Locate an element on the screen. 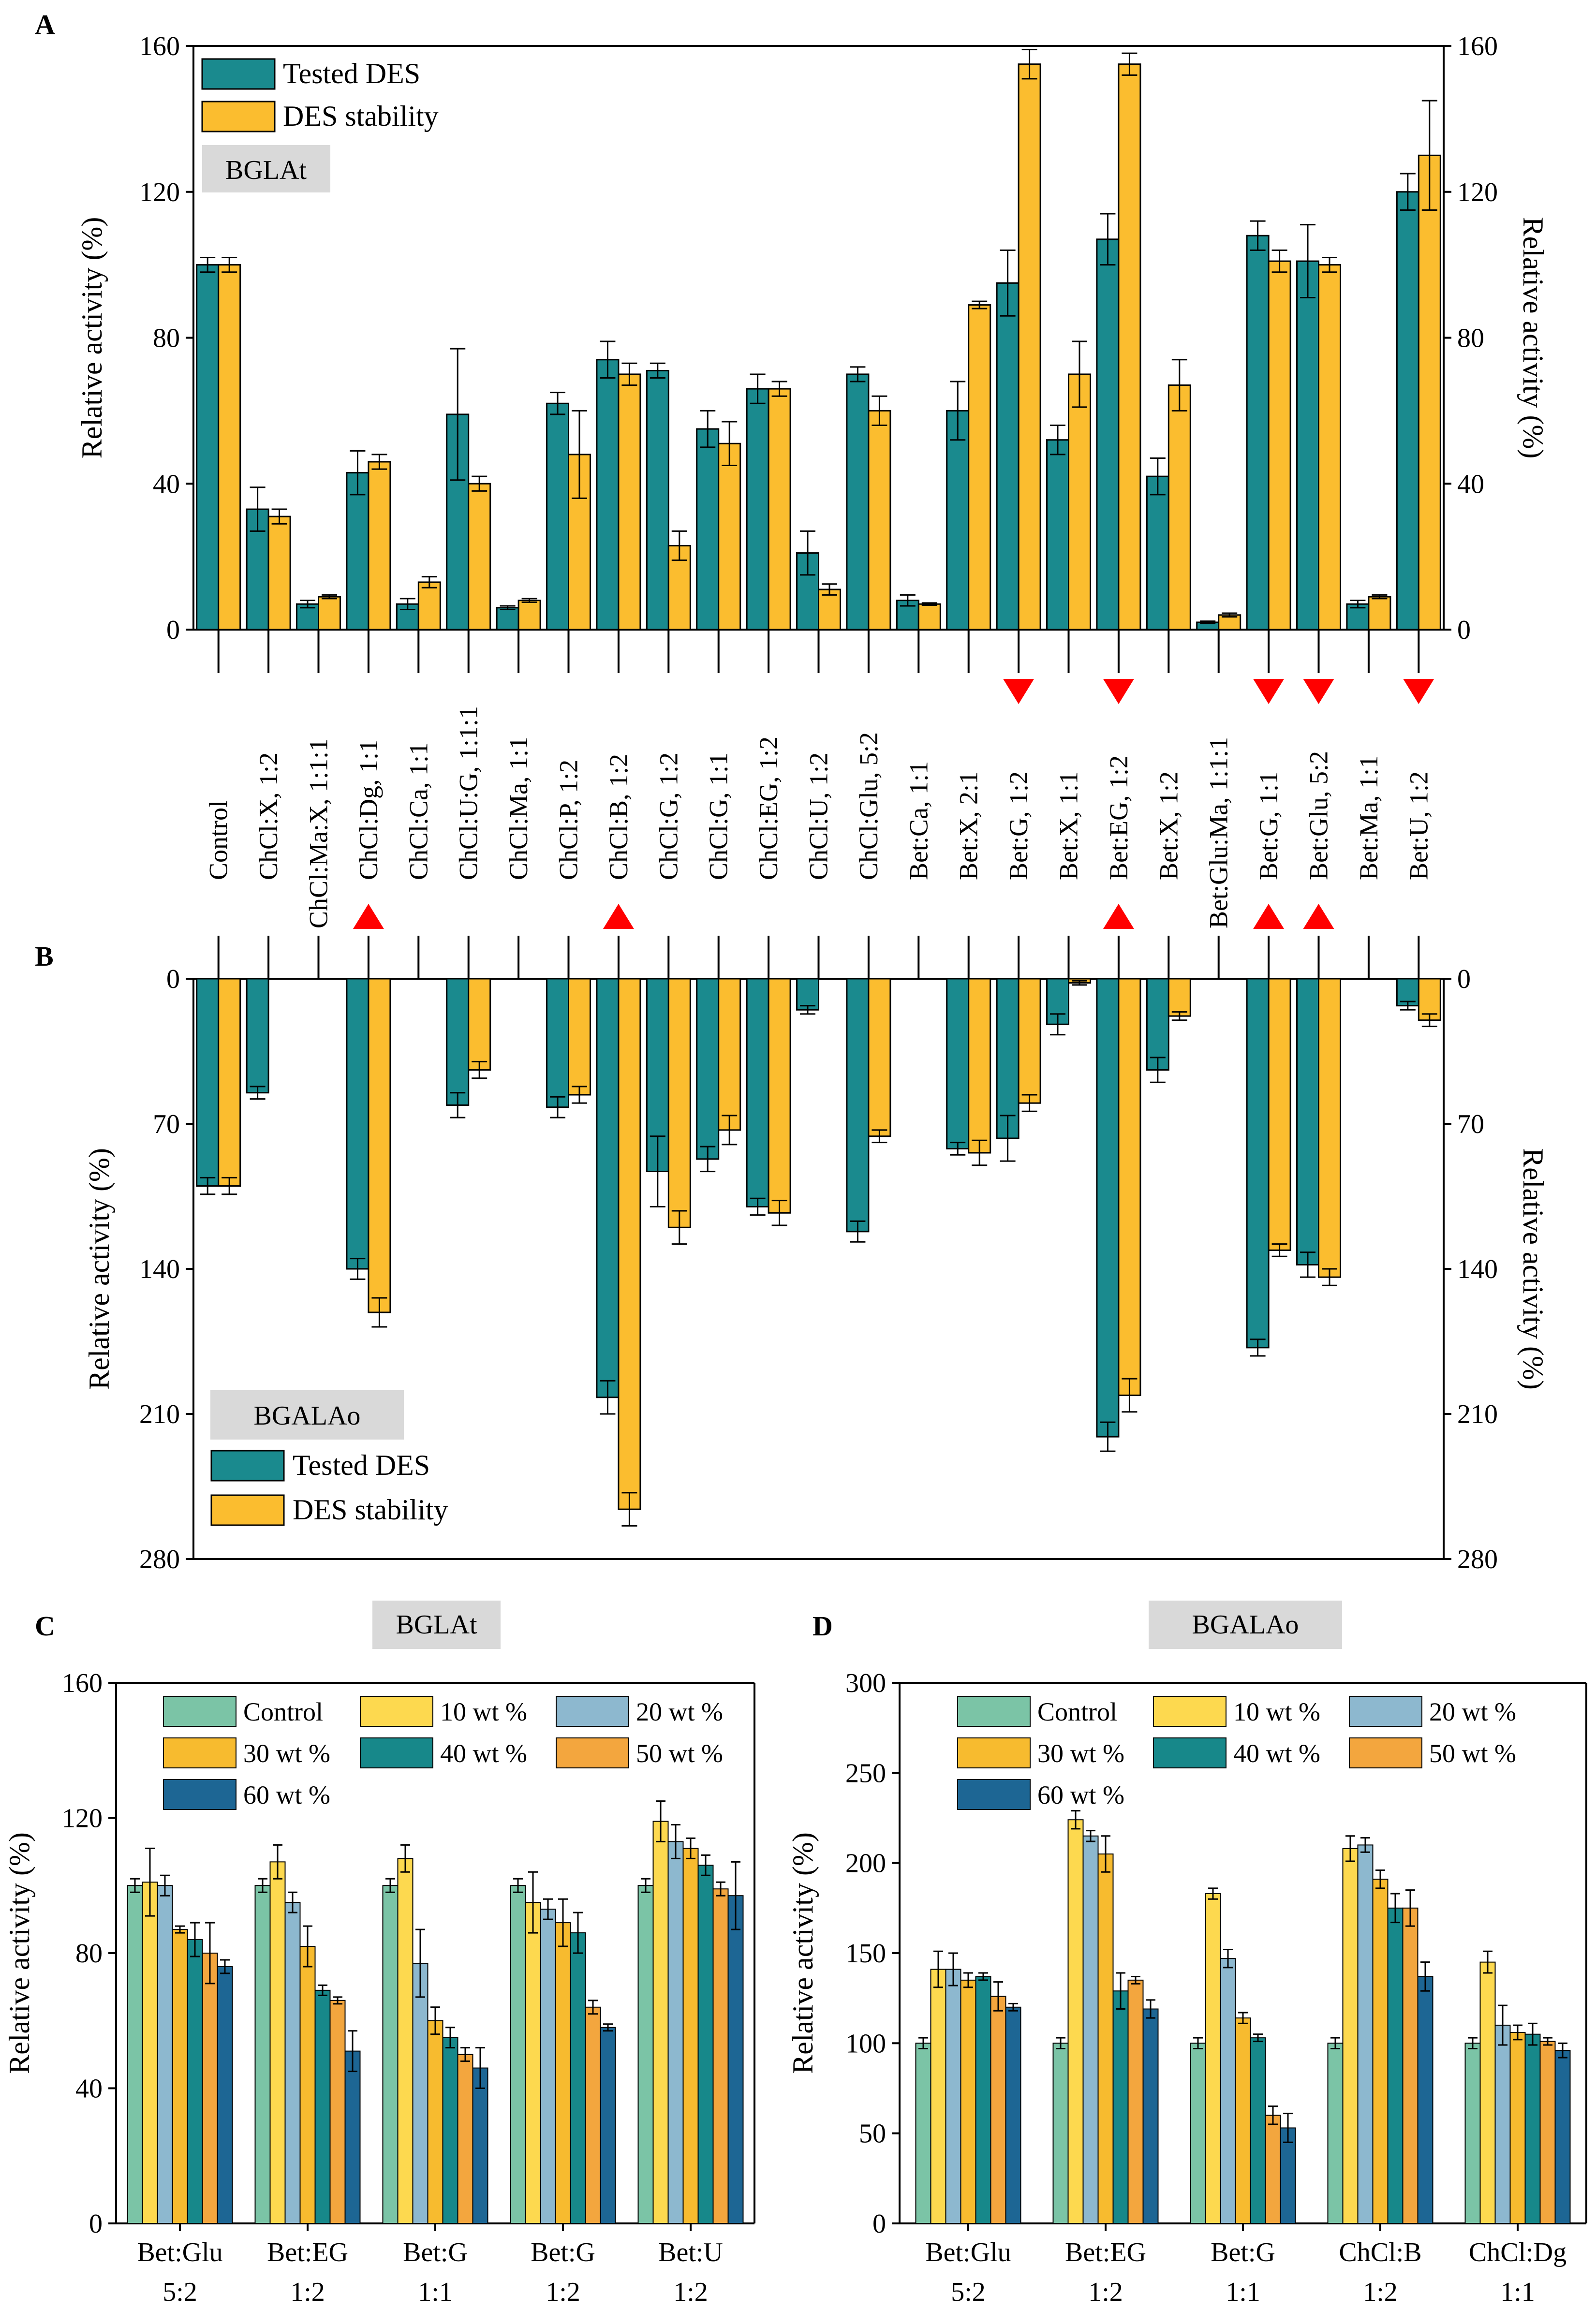  c-legend-label: 20 wt % is located at coordinates (679, 1711).